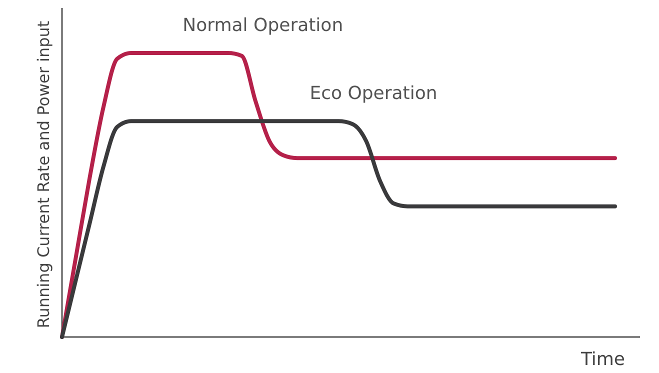  What do you see at coordinates (263, 25) in the screenshot?
I see `series-label: Normal Operation` at bounding box center [263, 25].